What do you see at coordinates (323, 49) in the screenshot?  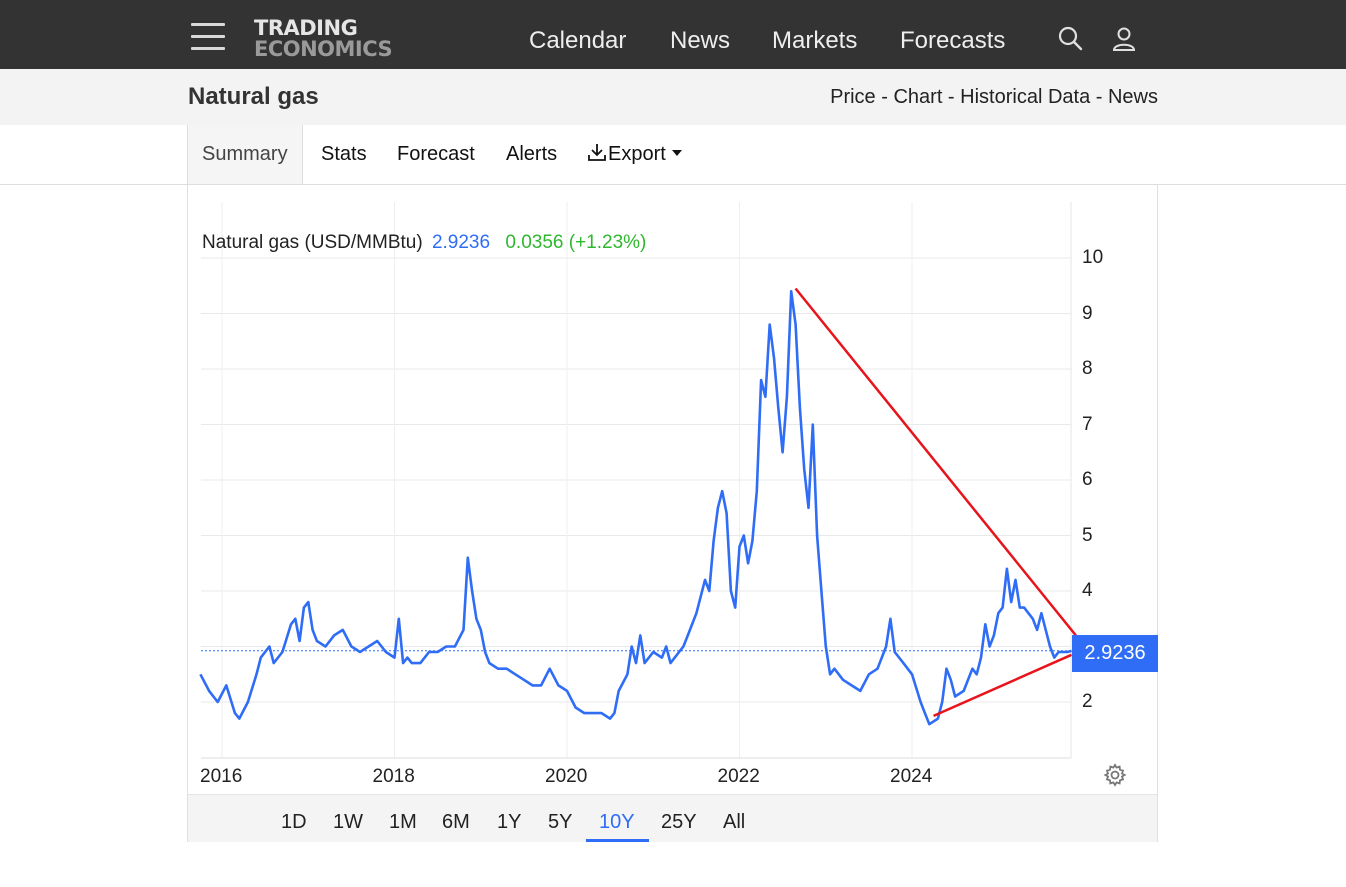 I see `logo-line-2: ECONOMICS` at bounding box center [323, 49].